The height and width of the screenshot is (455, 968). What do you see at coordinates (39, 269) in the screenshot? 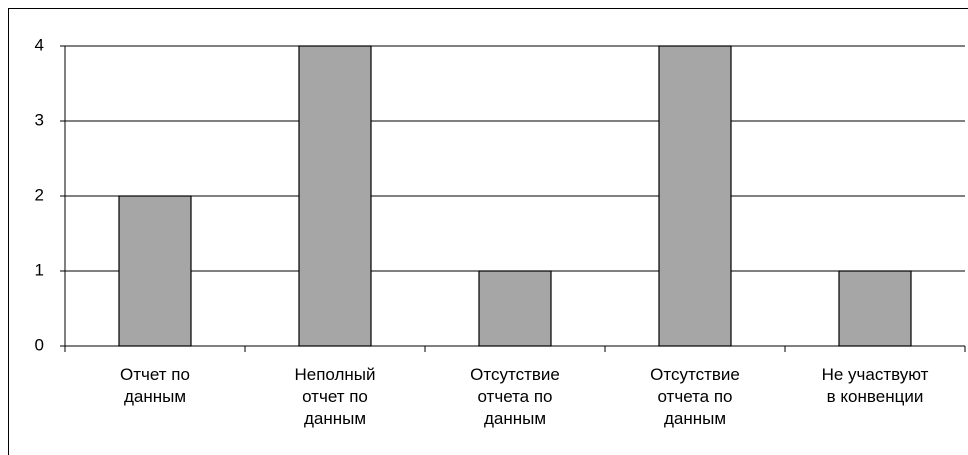
I see `y-tick-label: 1` at bounding box center [39, 269].